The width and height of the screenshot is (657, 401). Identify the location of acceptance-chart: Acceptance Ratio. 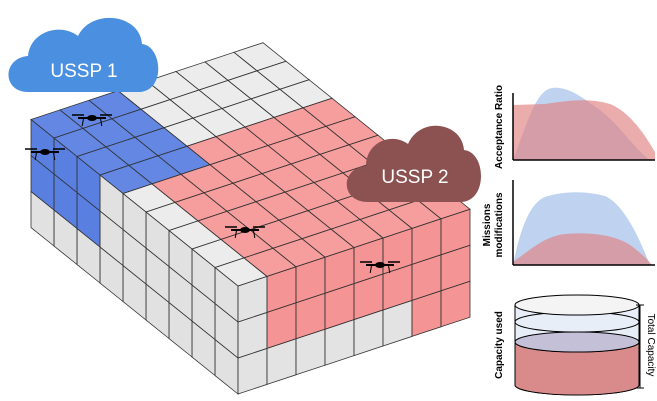
(574, 127).